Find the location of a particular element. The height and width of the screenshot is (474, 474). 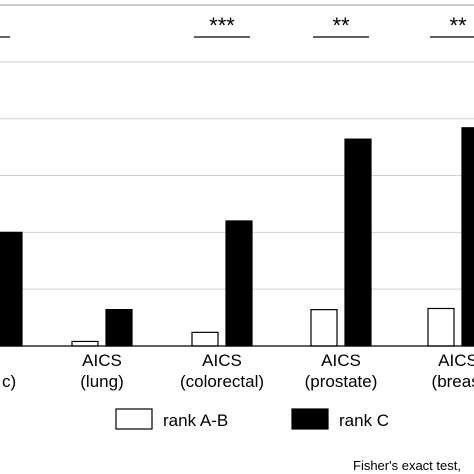

footnote: Fisher's exact test, is located at coordinates (407, 465).